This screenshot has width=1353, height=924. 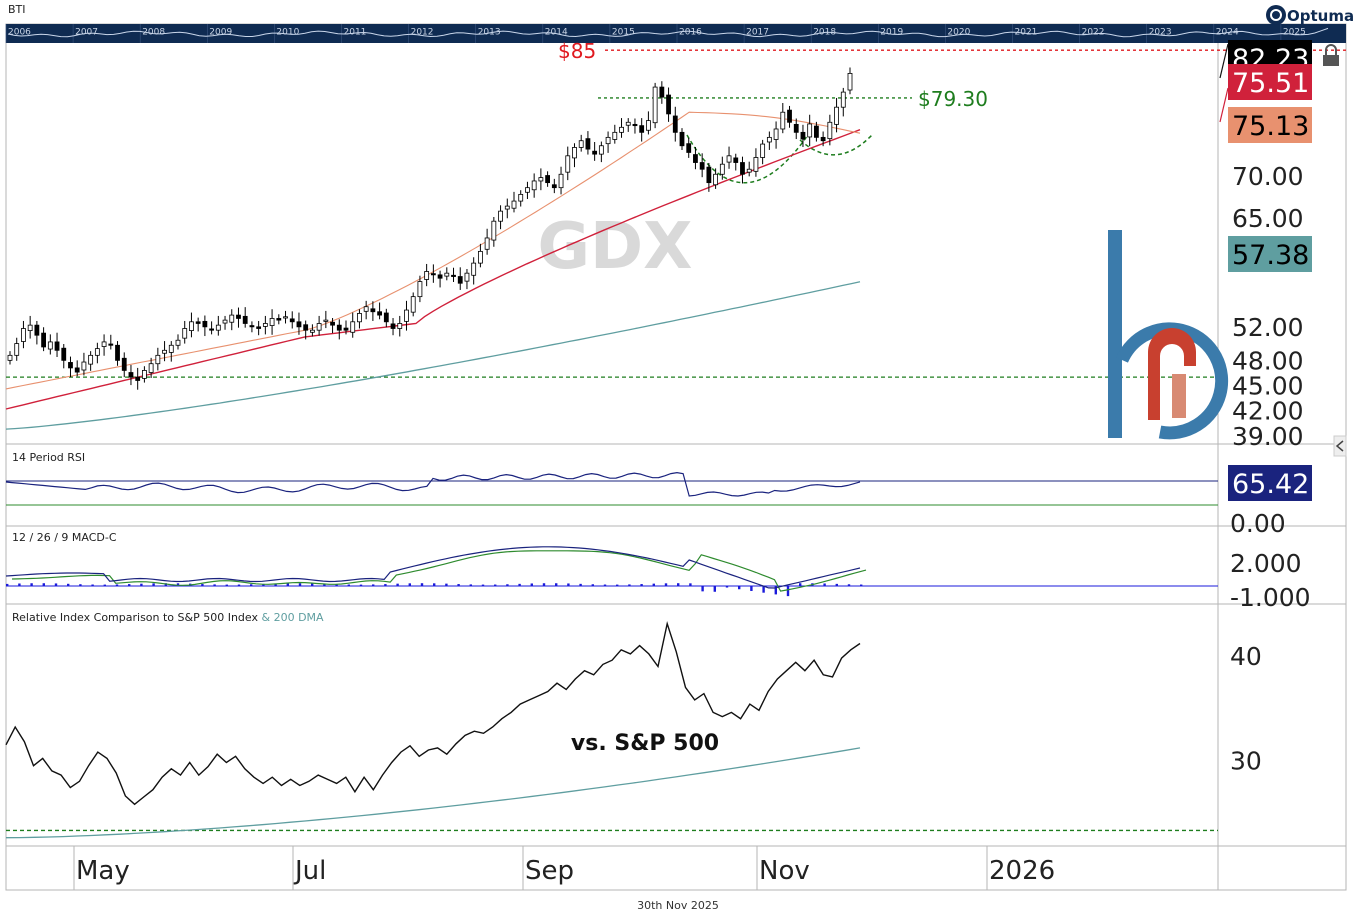 I want to click on collapse-arrow-icon, so click(x=1340, y=446).